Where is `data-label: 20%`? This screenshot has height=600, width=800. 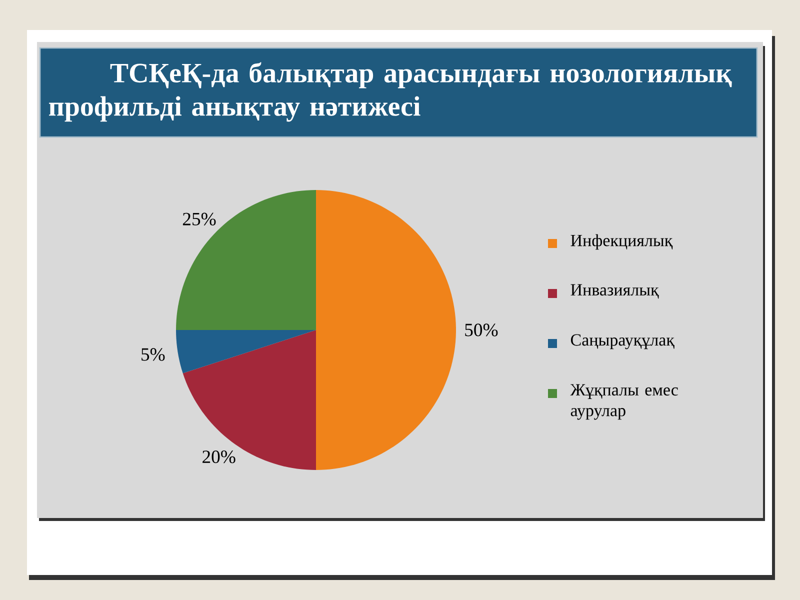 data-label: 20% is located at coordinates (219, 457).